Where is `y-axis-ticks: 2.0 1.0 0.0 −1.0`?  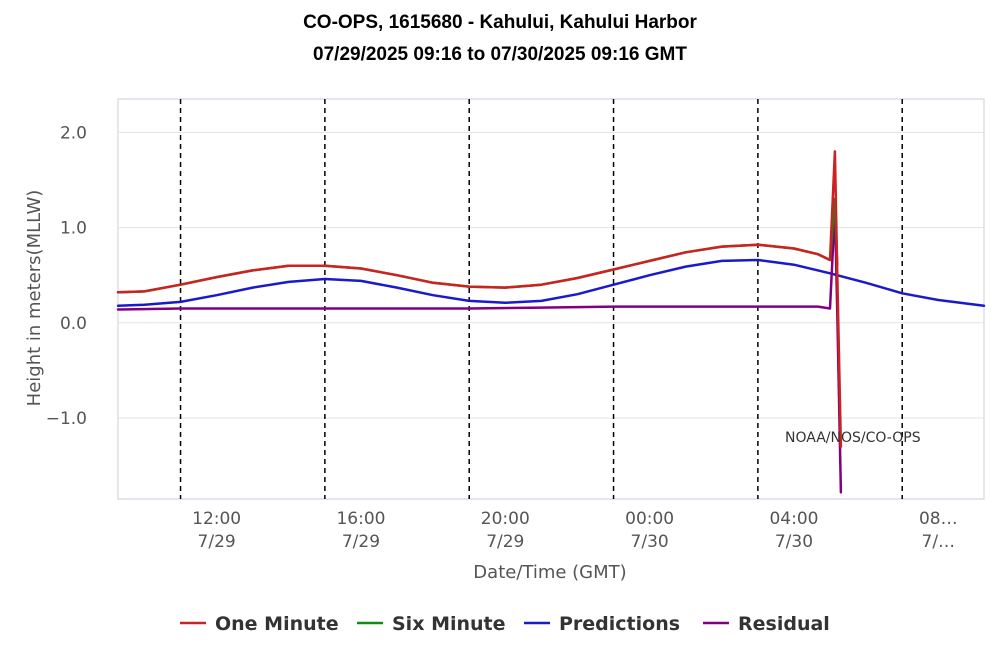 y-axis-ticks: 2.0 1.0 0.0 −1.0 is located at coordinates (66, 276).